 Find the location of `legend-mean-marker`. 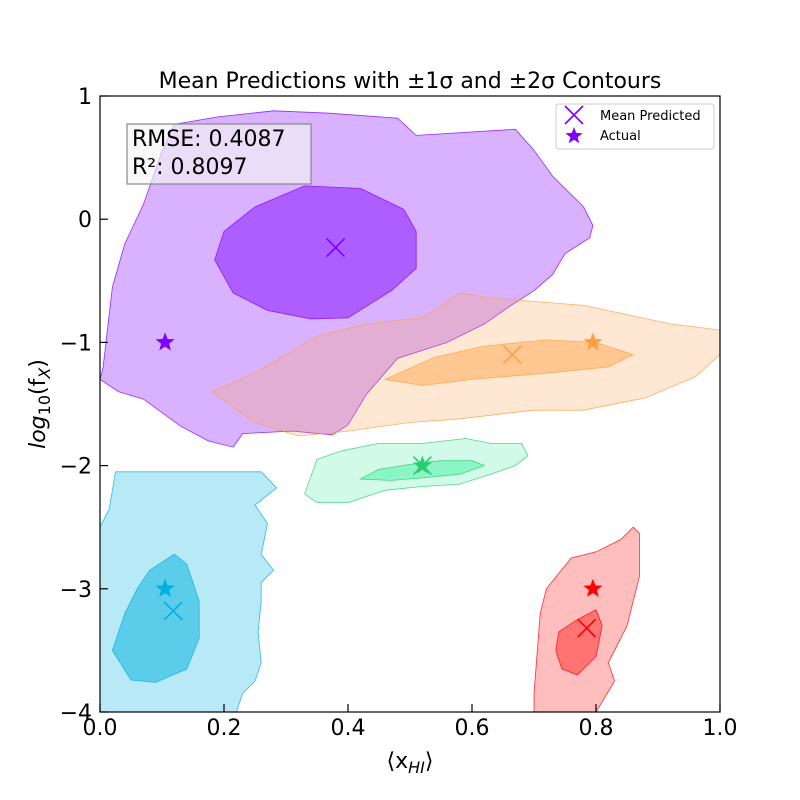

legend-mean-marker is located at coordinates (574, 115).